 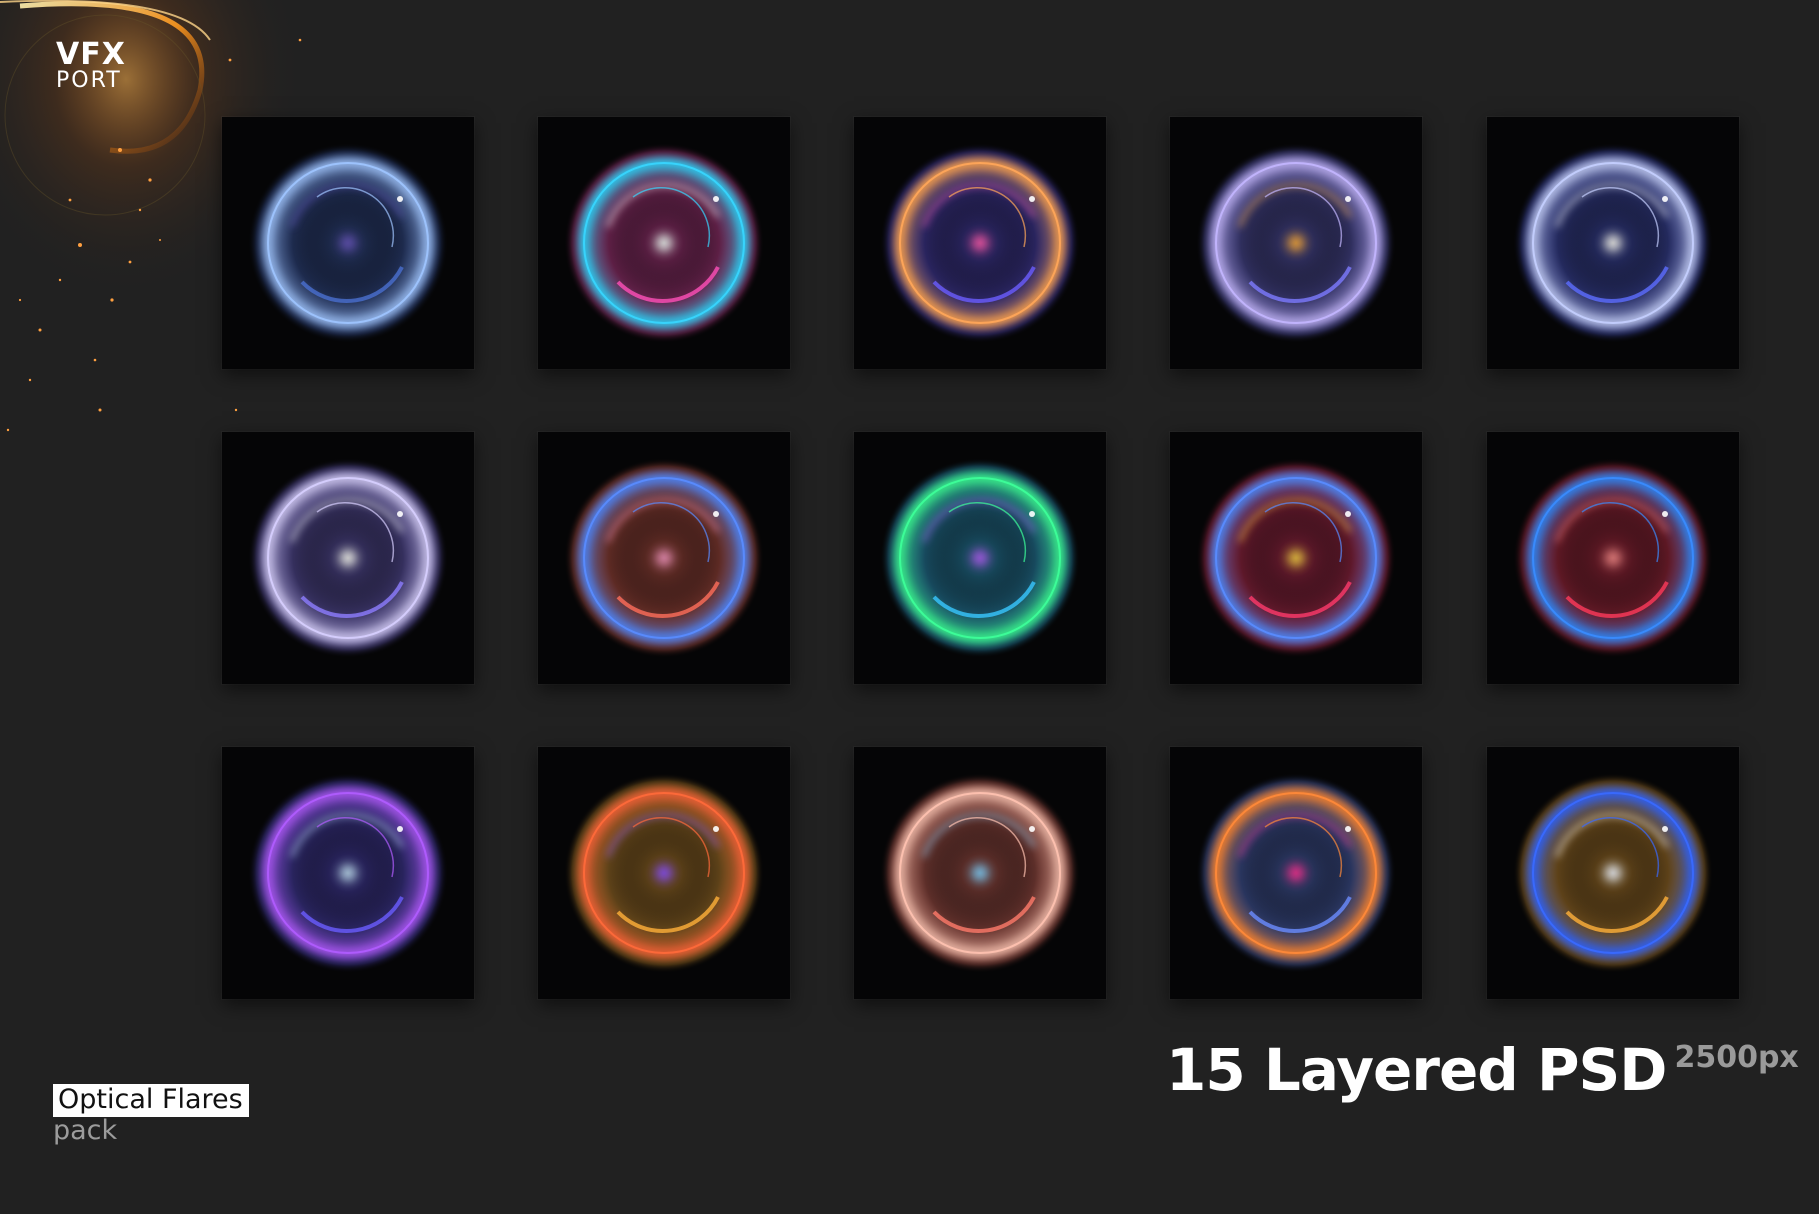 What do you see at coordinates (980, 558) in the screenshot?
I see `flare-preview-rainbow-bubble-ring` at bounding box center [980, 558].